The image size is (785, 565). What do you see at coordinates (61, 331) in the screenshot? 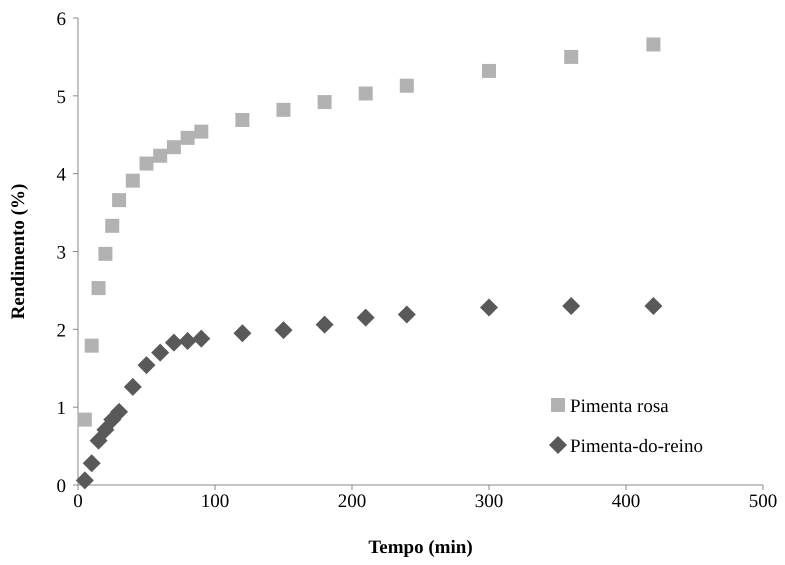
I see `y-tick-label: 2` at bounding box center [61, 331].